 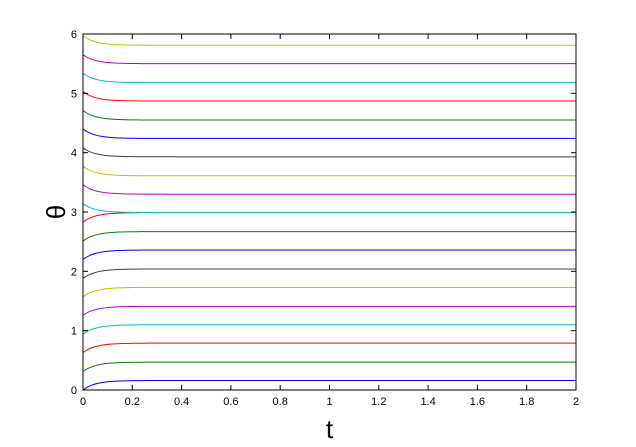 What do you see at coordinates (74, 213) in the screenshot?
I see `y-tick-label: 3` at bounding box center [74, 213].